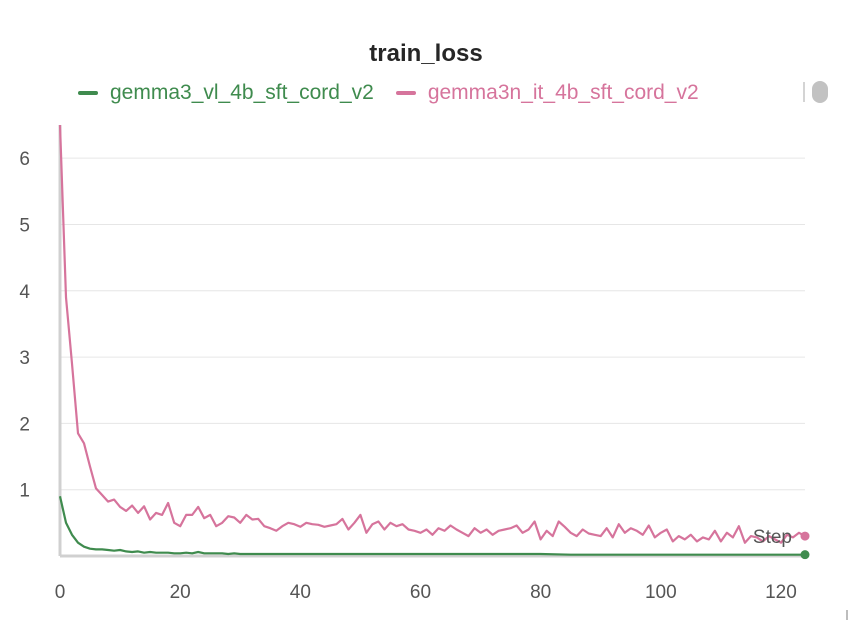 This screenshot has width=852, height=622. What do you see at coordinates (24, 292) in the screenshot?
I see `y-tick-label-4: 4` at bounding box center [24, 292].